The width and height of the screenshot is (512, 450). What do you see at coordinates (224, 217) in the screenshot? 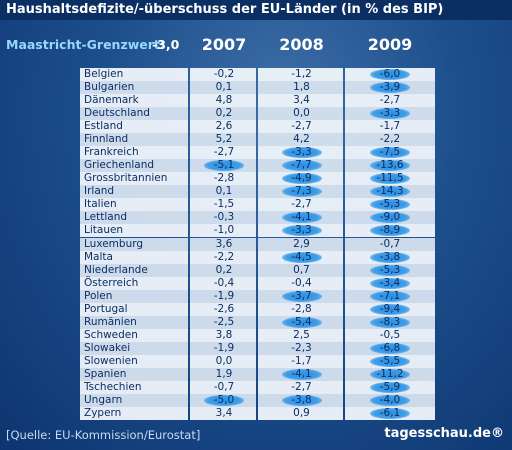
I see `value: -0,3` at bounding box center [224, 217].